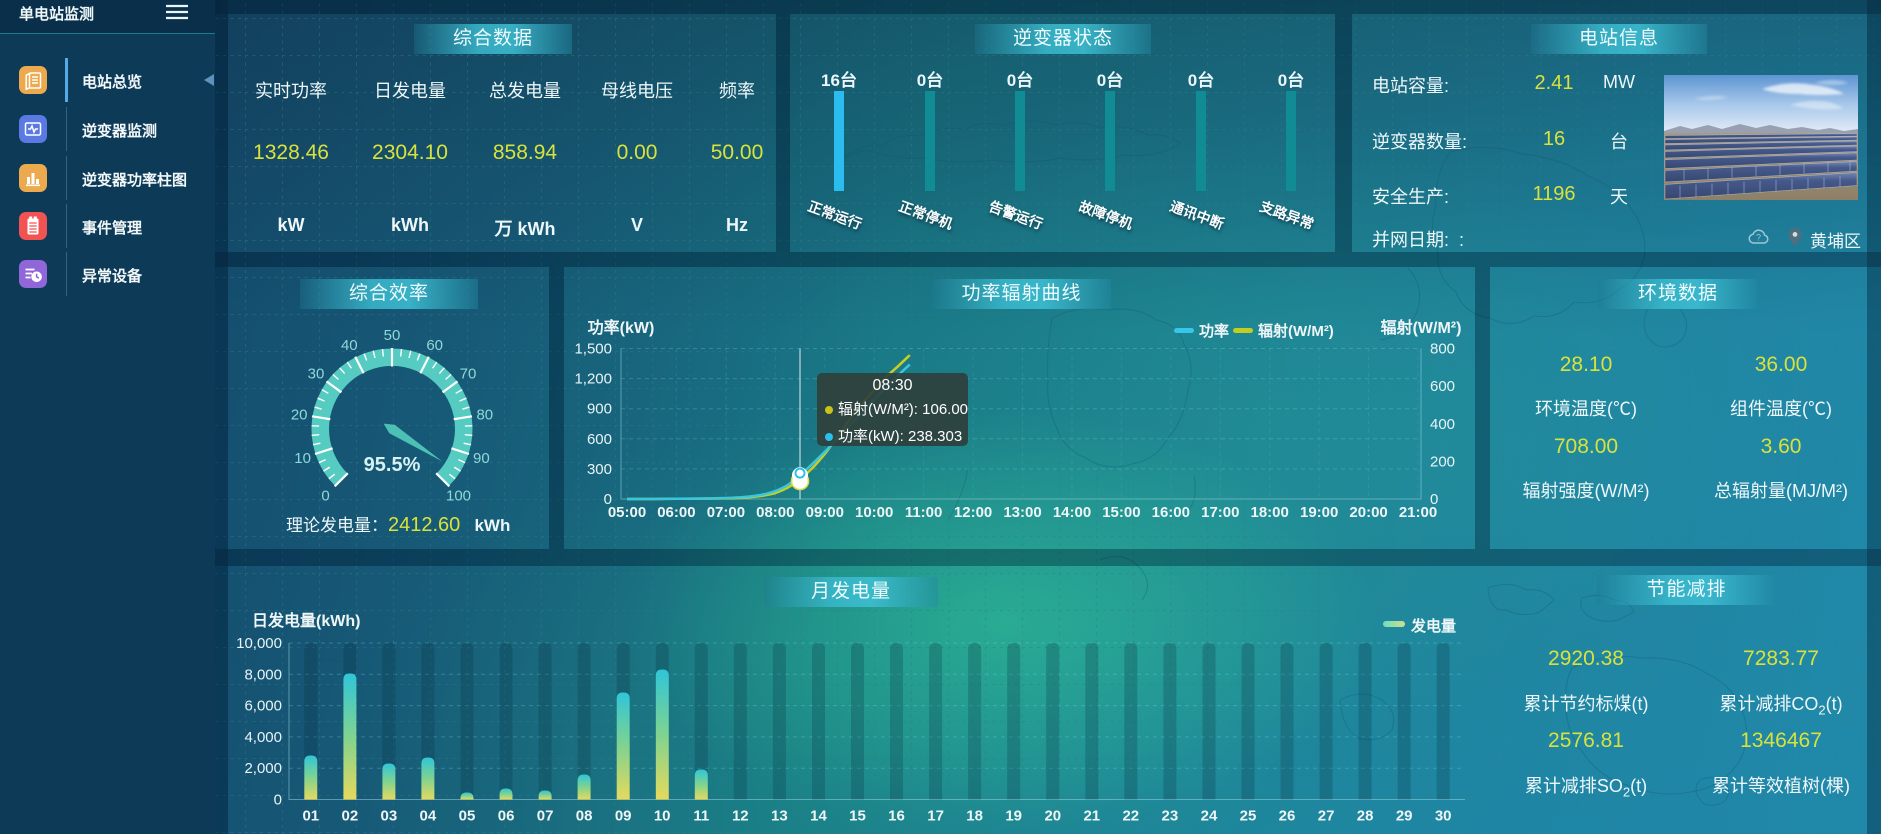  Describe the element at coordinates (1170, 816) in the screenshot. I see `svg-text: 23` at that location.